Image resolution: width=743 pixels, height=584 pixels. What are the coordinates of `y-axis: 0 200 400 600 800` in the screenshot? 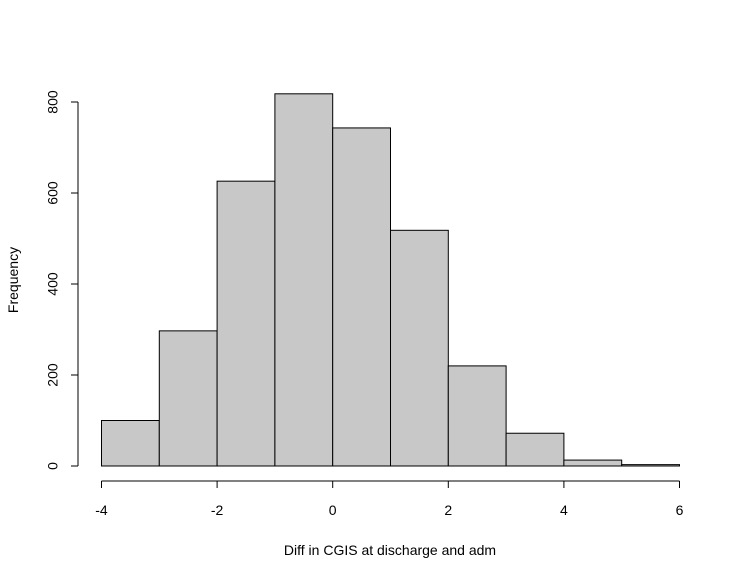 It's located at (62, 280).